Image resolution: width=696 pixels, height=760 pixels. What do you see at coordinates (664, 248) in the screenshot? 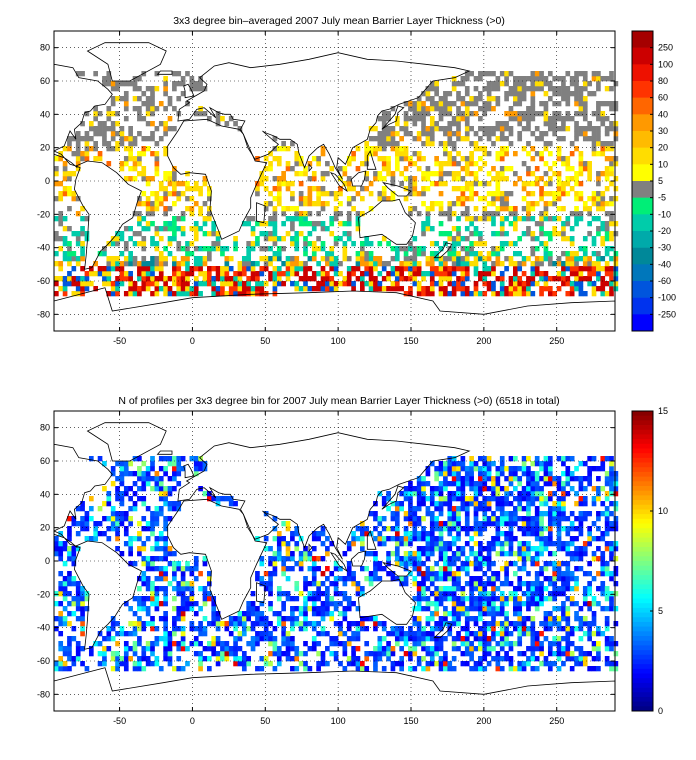
I see `colorbar-label: -30` at bounding box center [664, 248].